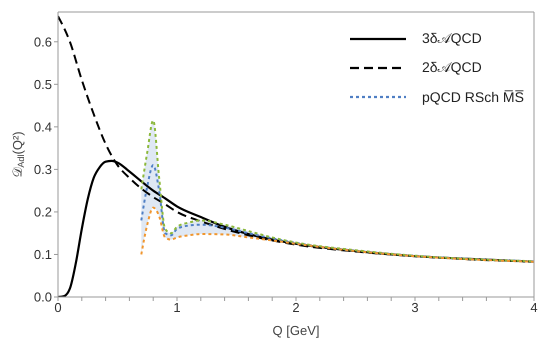  I want to click on x-tick-label: 2, so click(296, 308).